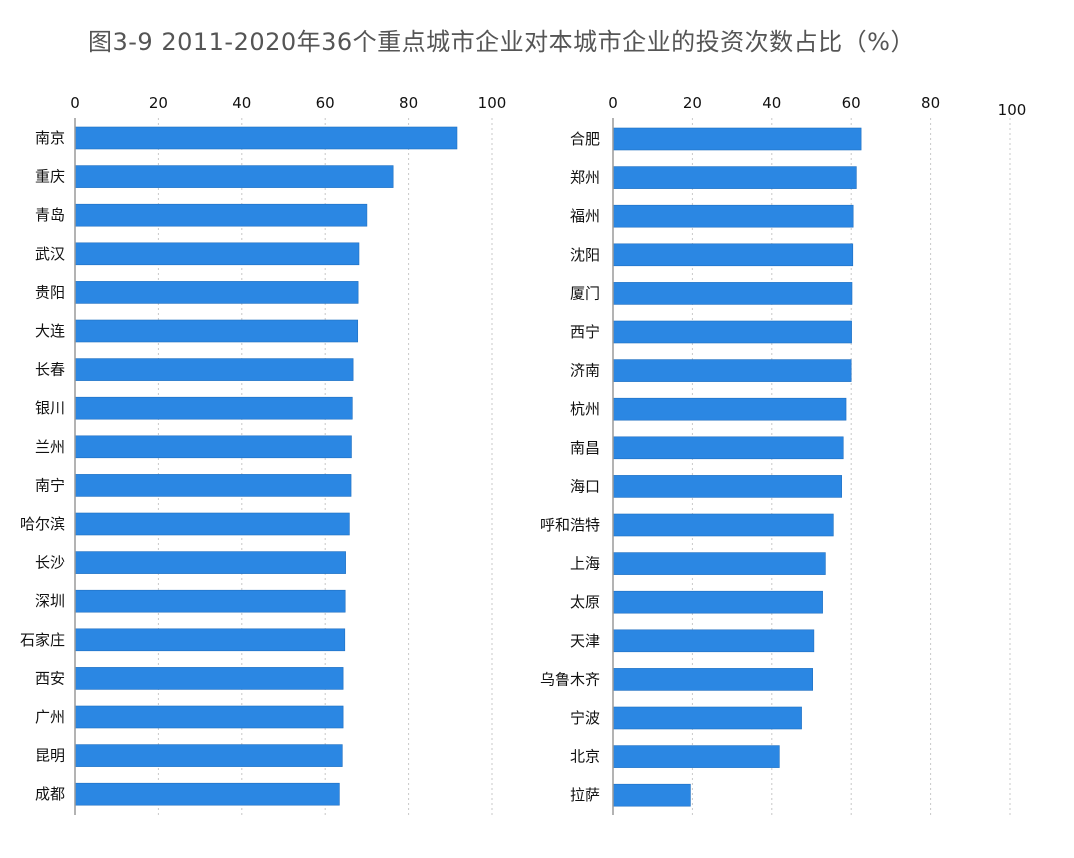 Image resolution: width=1074 pixels, height=858 pixels. What do you see at coordinates (585, 332) in the screenshot?
I see `panel2-category-label-5: 西宁` at bounding box center [585, 332].